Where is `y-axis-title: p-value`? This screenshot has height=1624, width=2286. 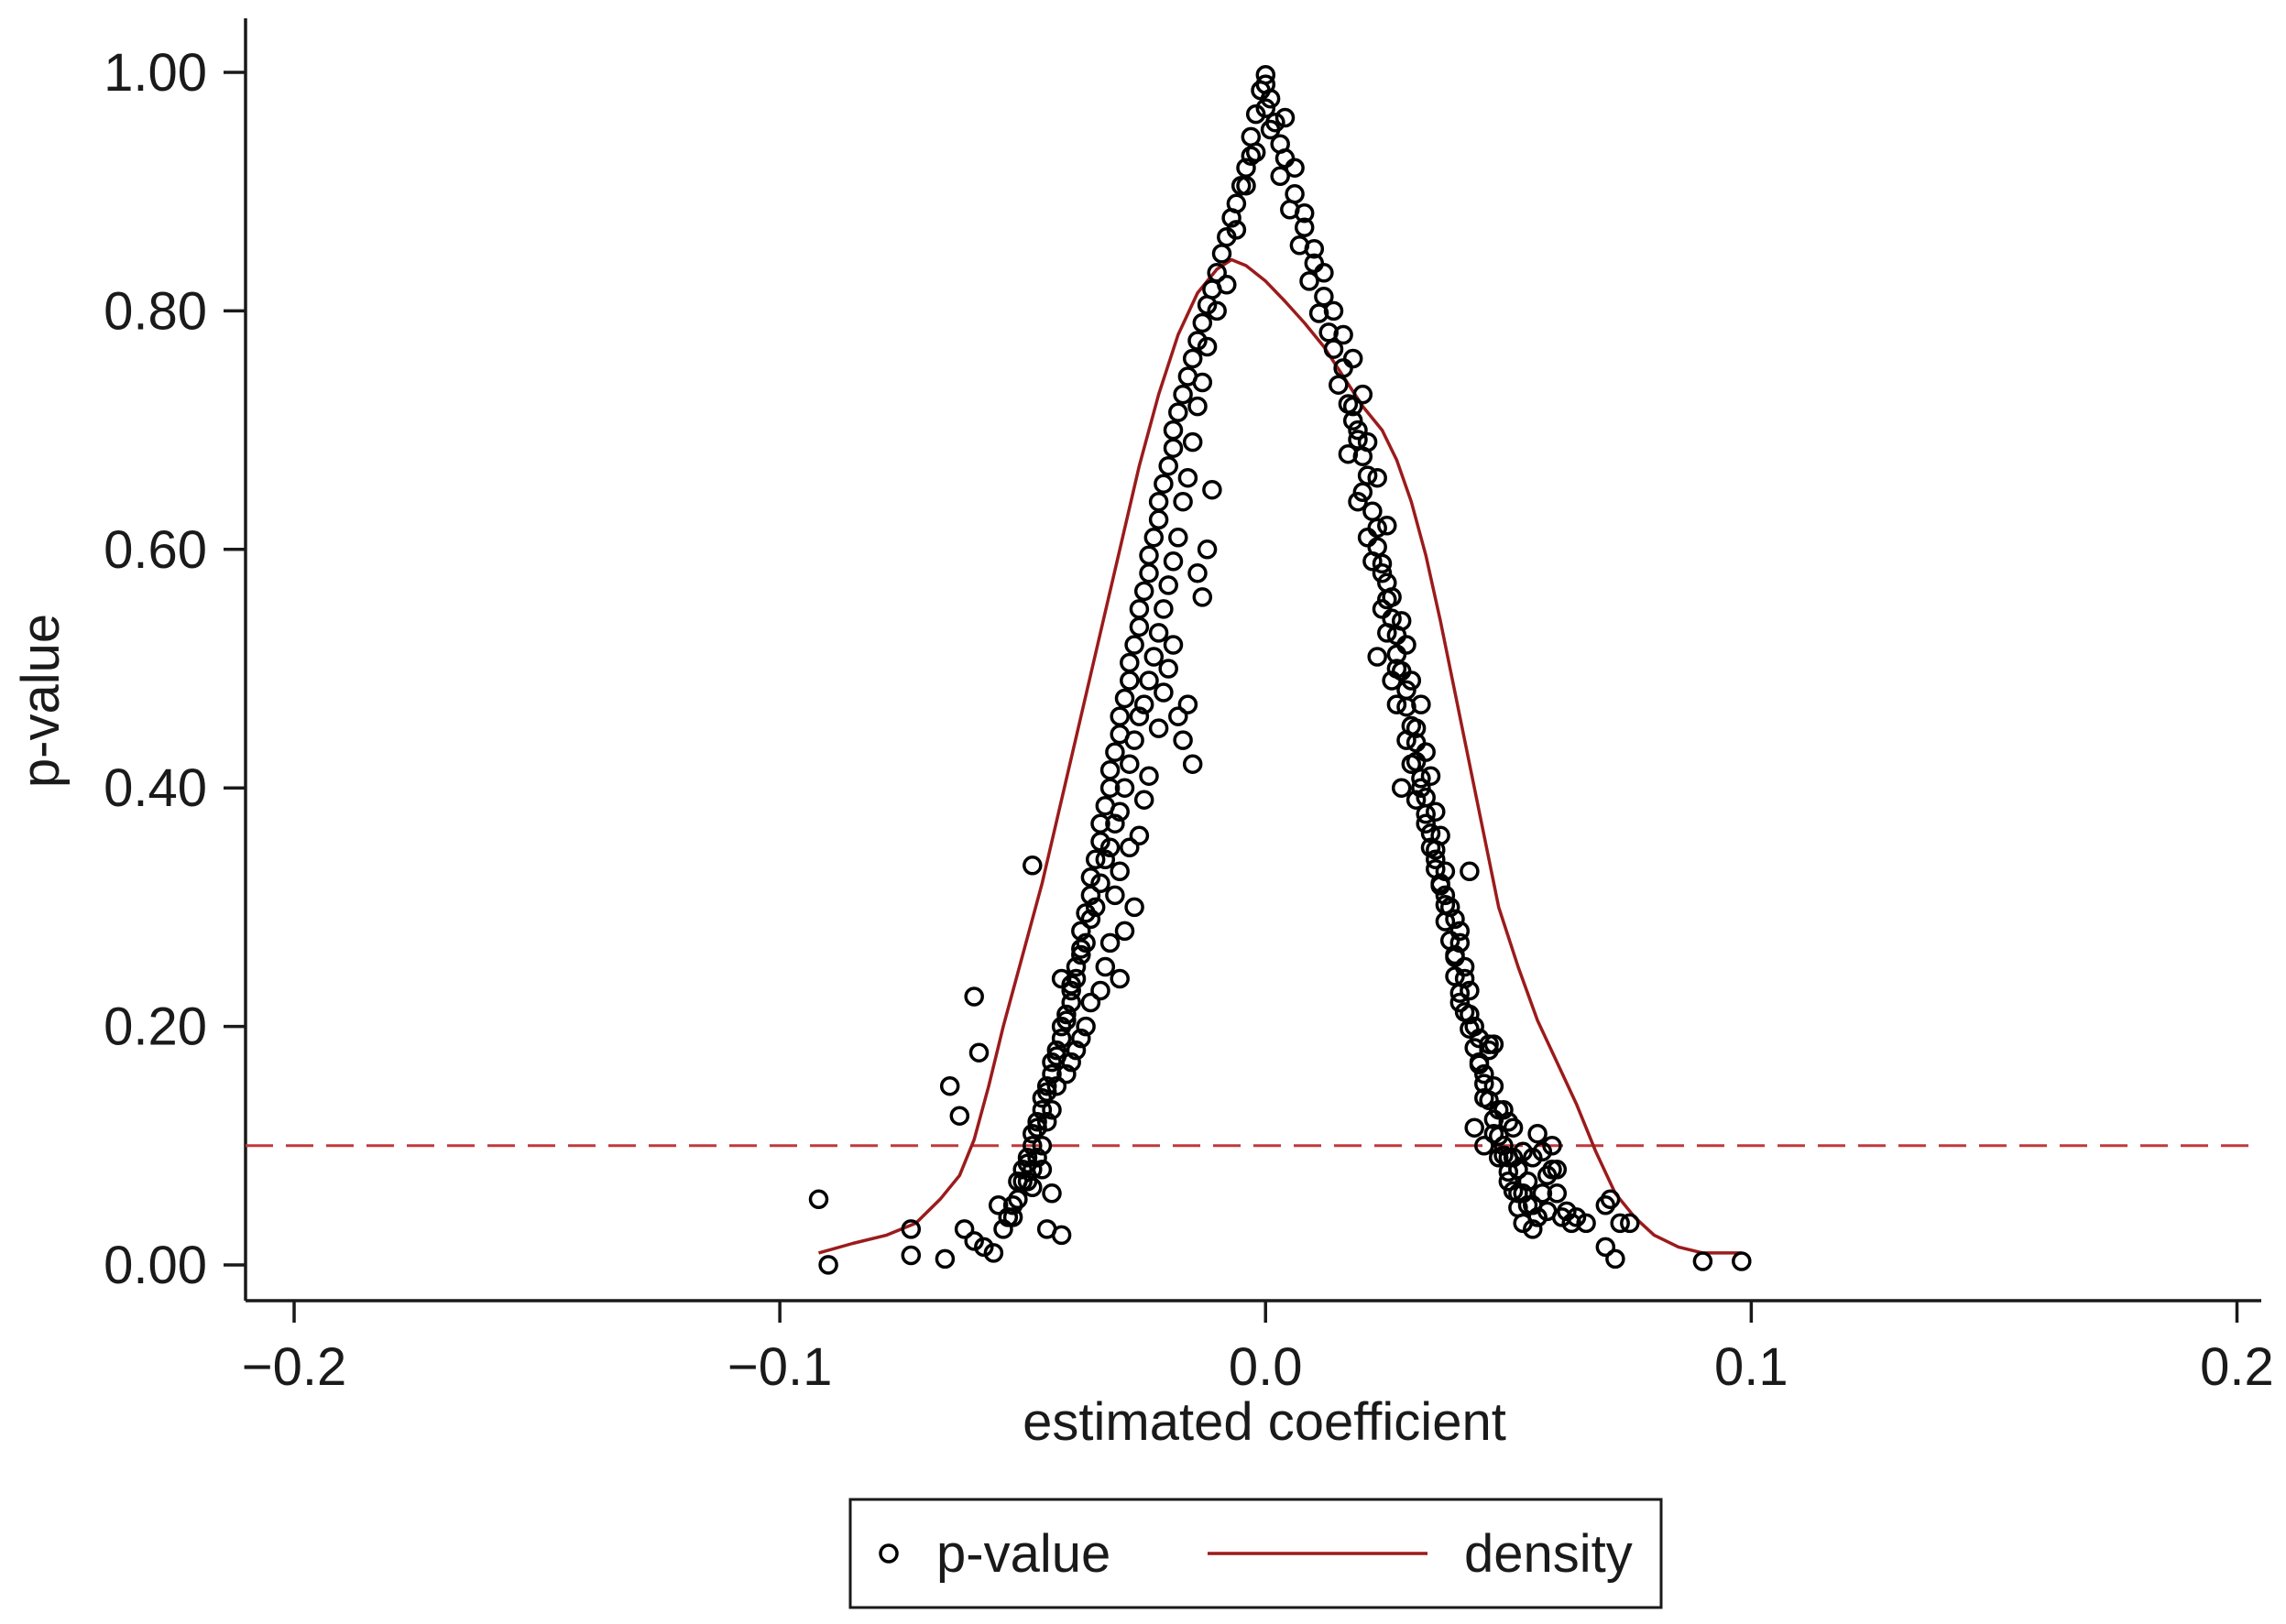 y-axis-title: p-value is located at coordinates (41, 701).